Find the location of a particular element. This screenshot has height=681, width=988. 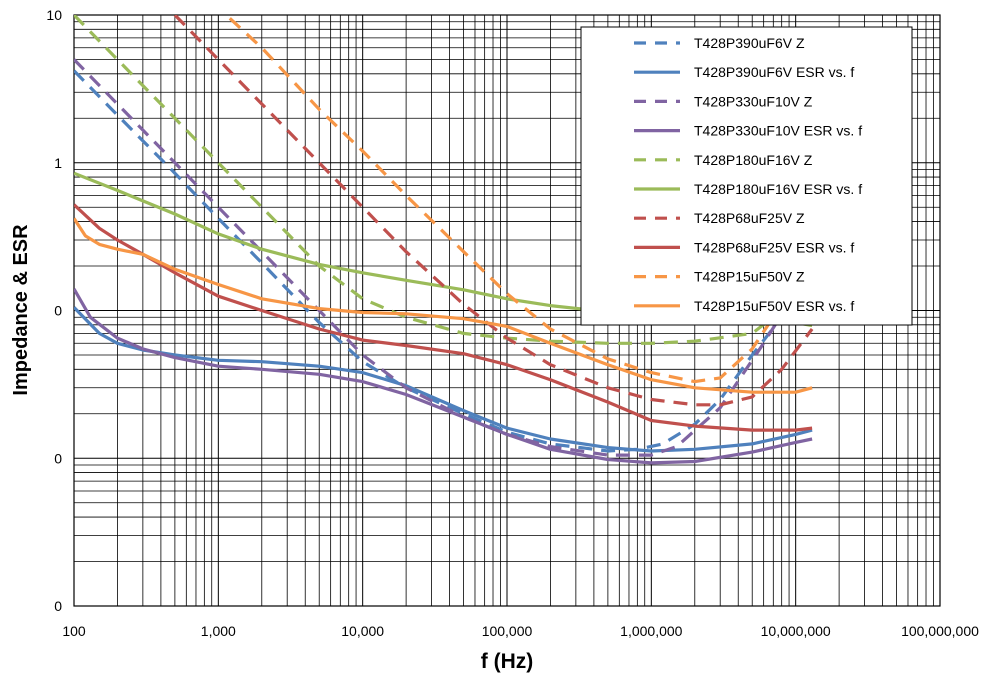

legend-label: T428P180uF16V ESR vs. f is located at coordinates (778, 189).